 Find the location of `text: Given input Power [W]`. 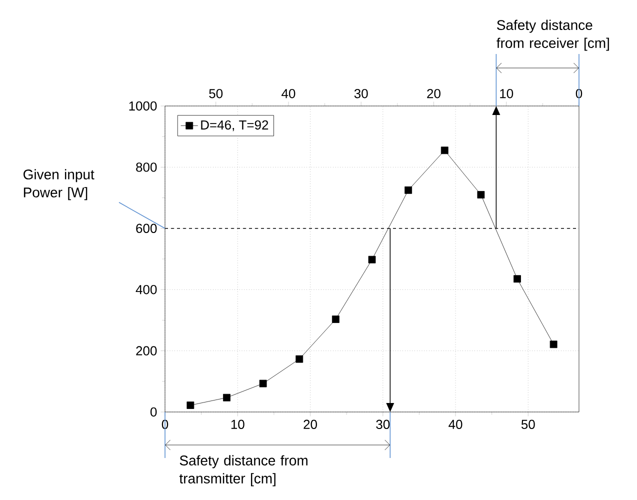

text: Given input Power [W] is located at coordinates (59, 184).